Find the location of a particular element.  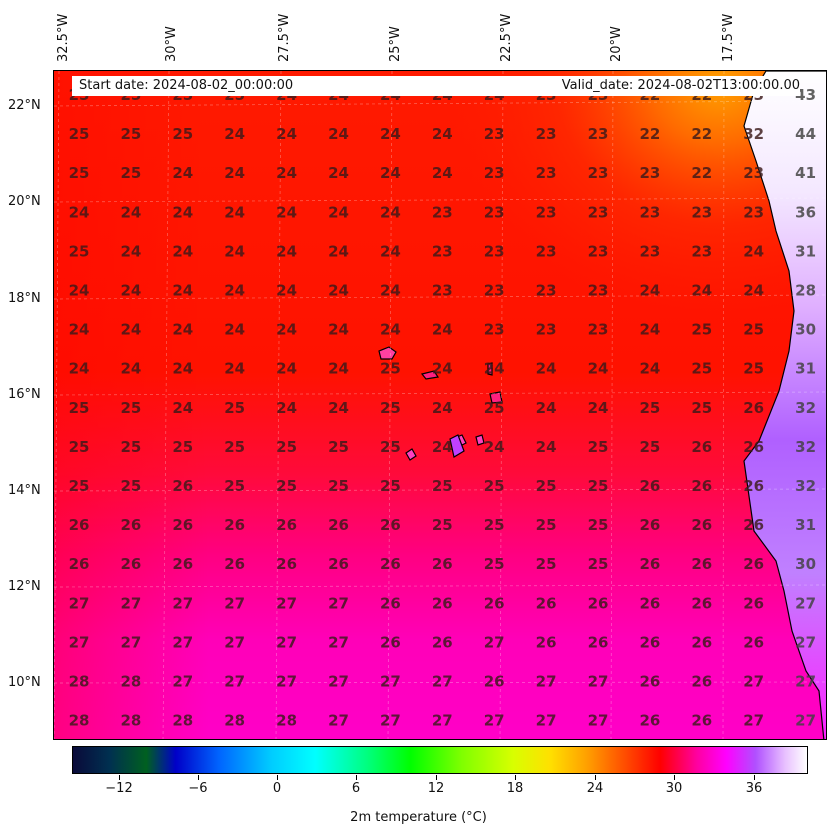

temperature-value: 32 is located at coordinates (805, 486).